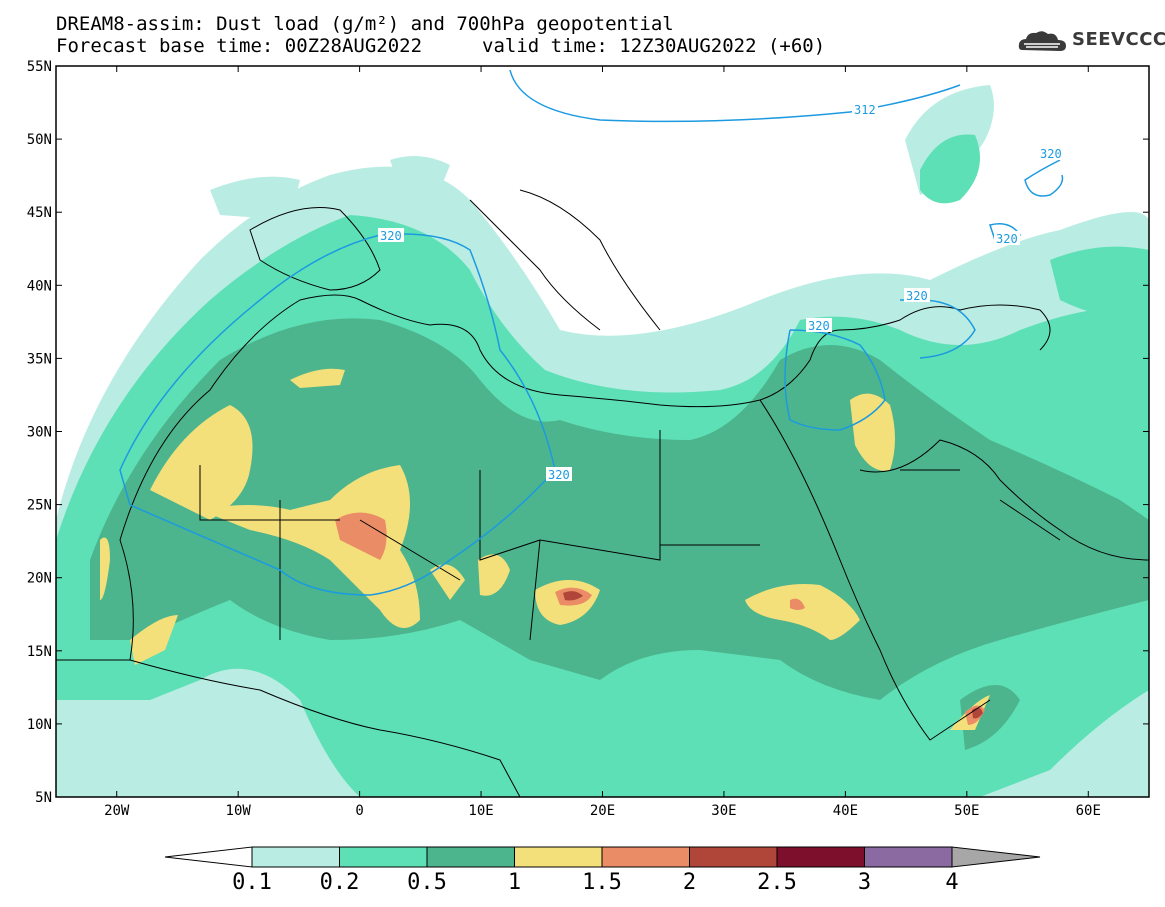 The height and width of the screenshot is (907, 1165). What do you see at coordinates (966, 811) in the screenshot?
I see `lon-label: 50E` at bounding box center [966, 811].